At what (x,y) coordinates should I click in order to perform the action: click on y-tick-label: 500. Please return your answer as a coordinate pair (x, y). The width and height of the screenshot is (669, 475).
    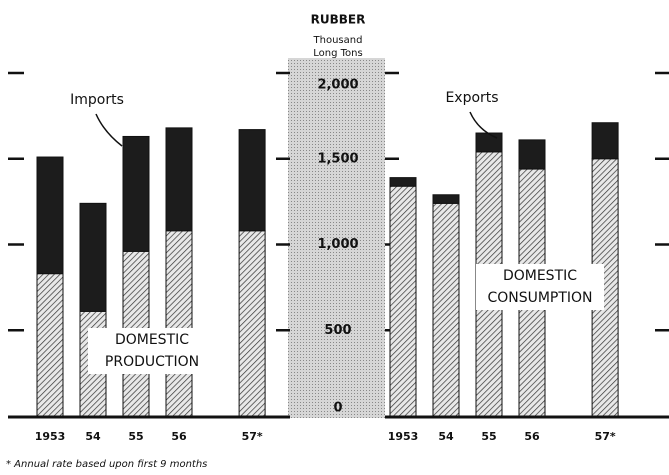
    Looking at the image, I should click on (337, 330).